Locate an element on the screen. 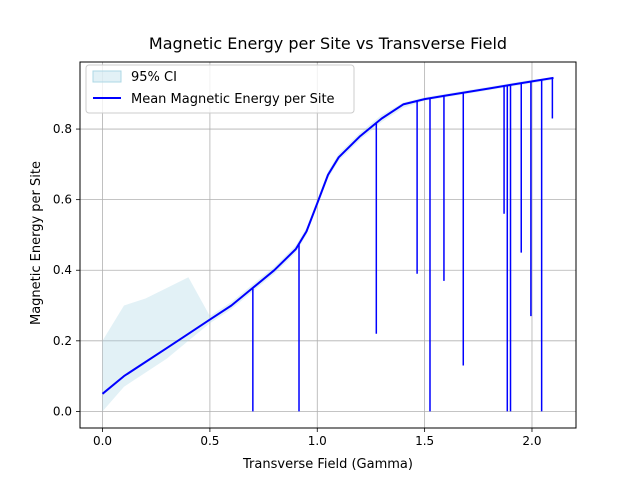  legend-label-ci: 95% CI is located at coordinates (154, 77).